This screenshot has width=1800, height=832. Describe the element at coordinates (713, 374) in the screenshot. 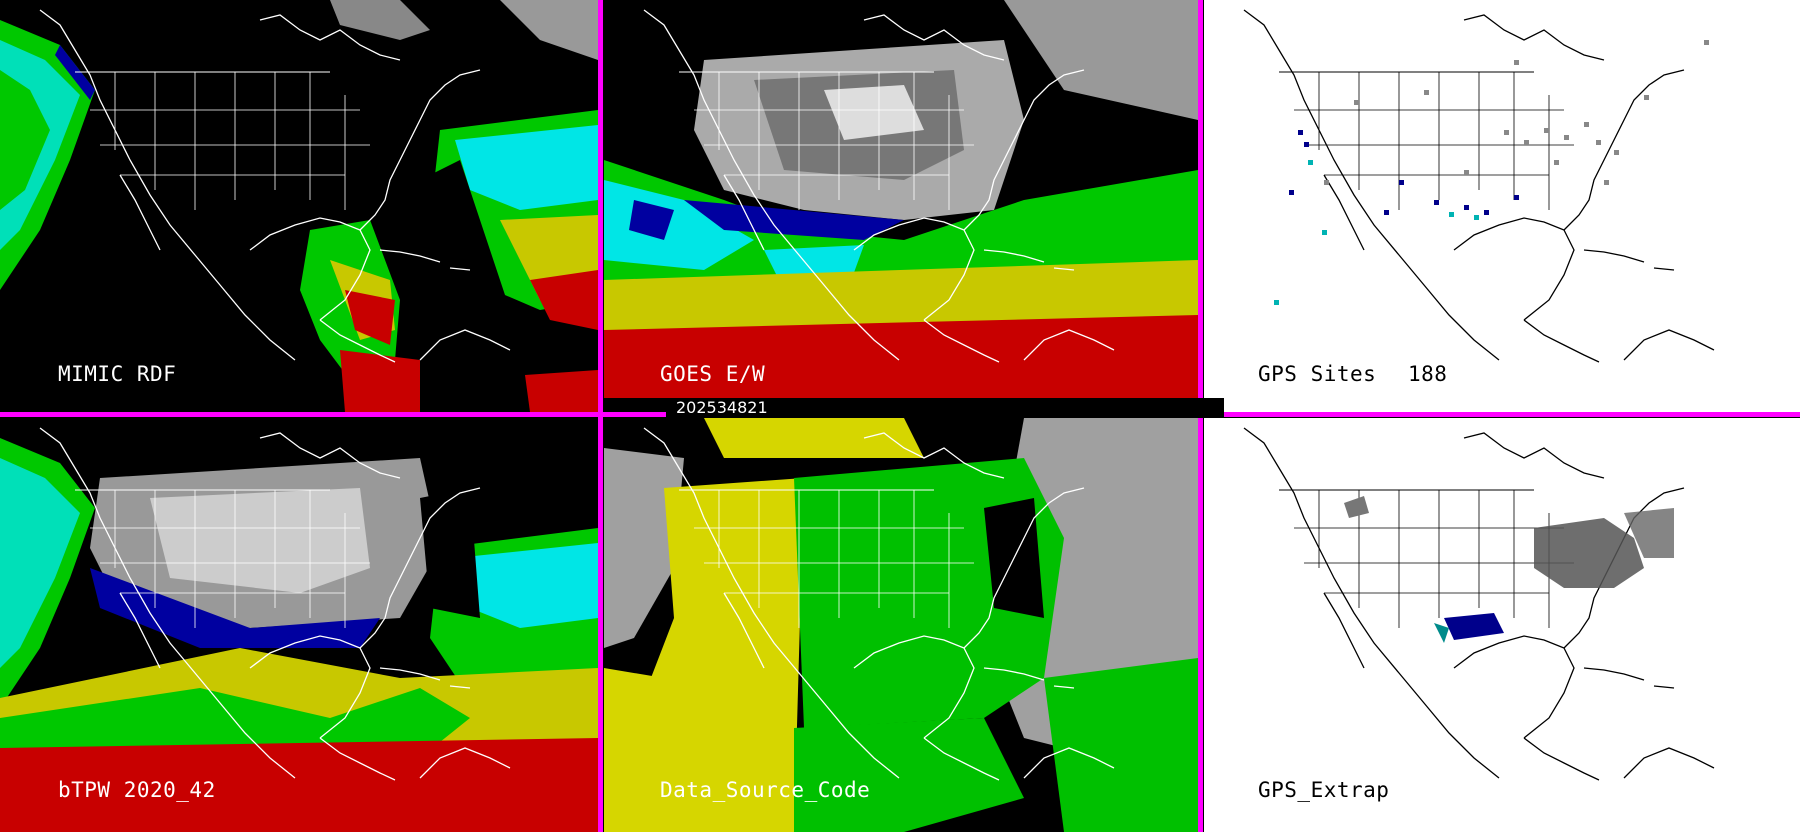

I see `panel-label-goes: GOES E/W` at that location.